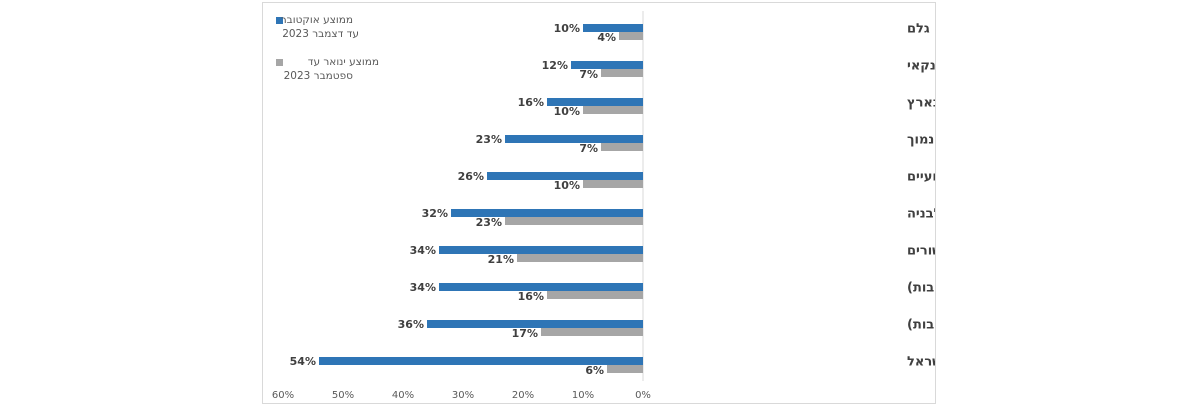 The height and width of the screenshot is (408, 1200). Describe the element at coordinates (463, 395) in the screenshot. I see `x-tick-label-30: 30%` at that location.